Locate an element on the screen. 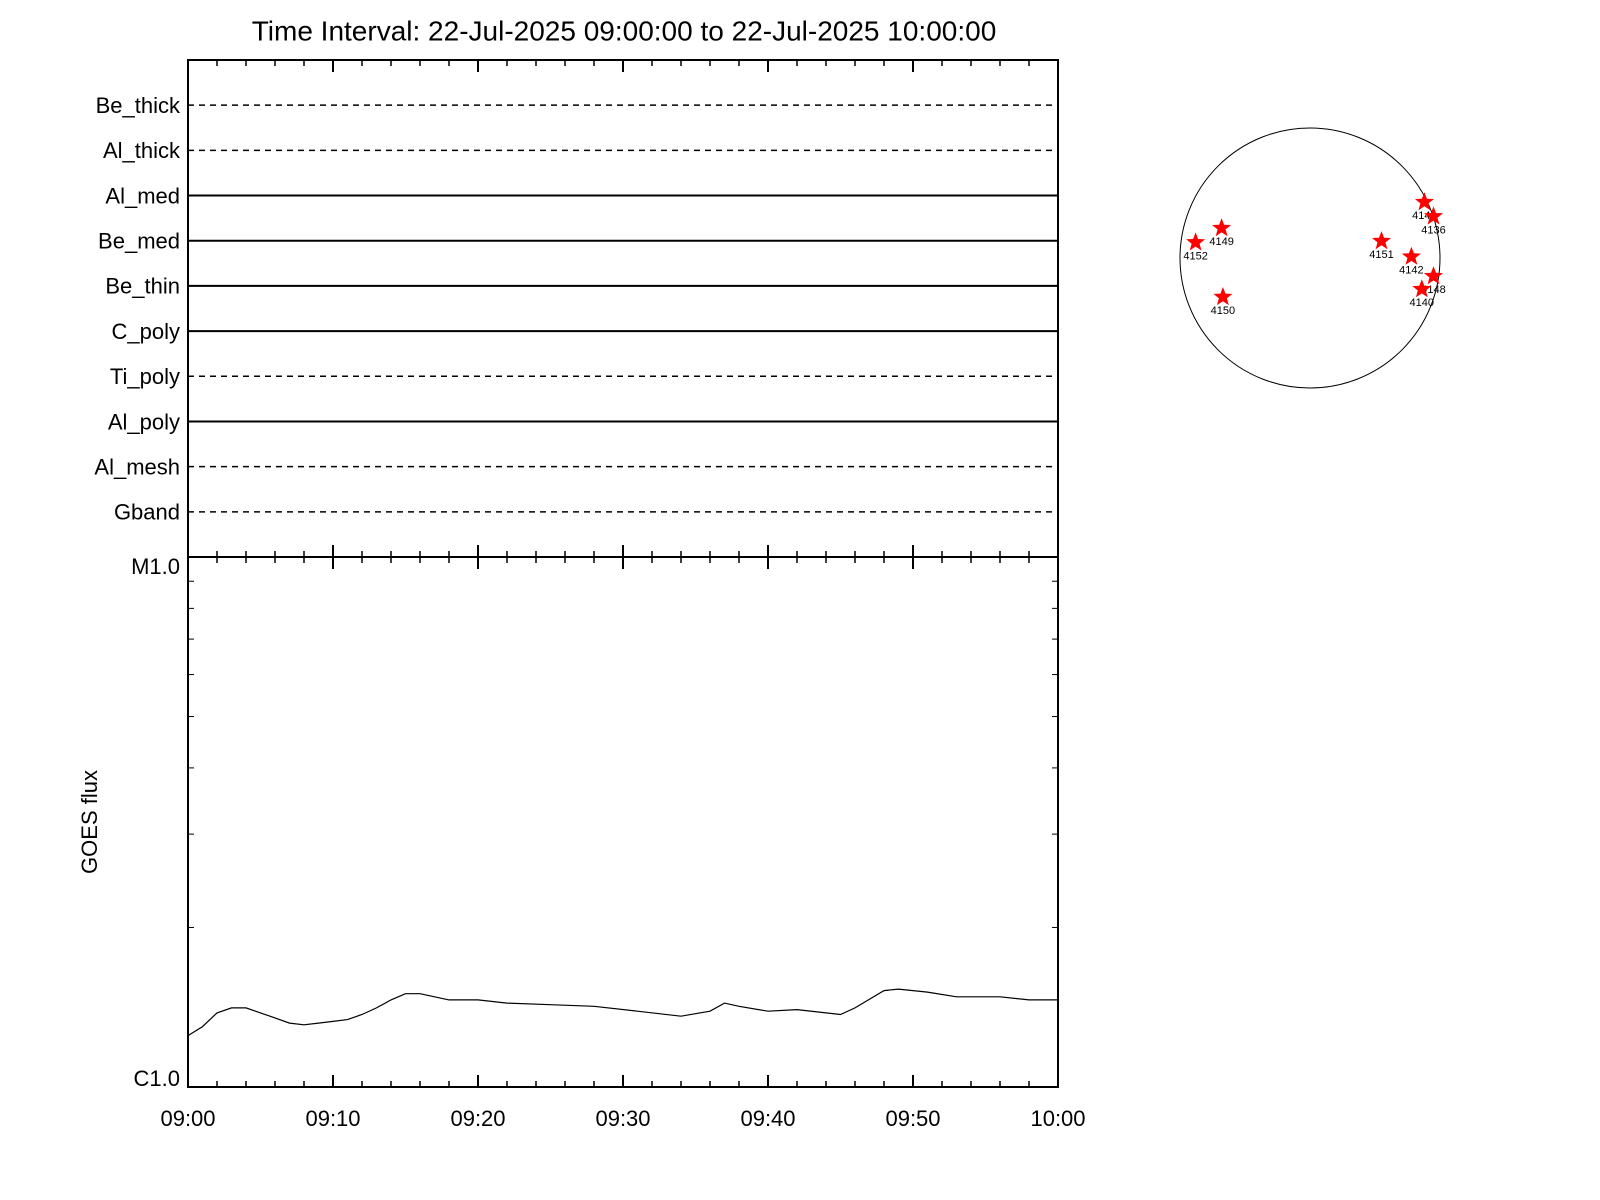 The height and width of the screenshot is (1200, 1600). solar-disk is located at coordinates (1310, 258).